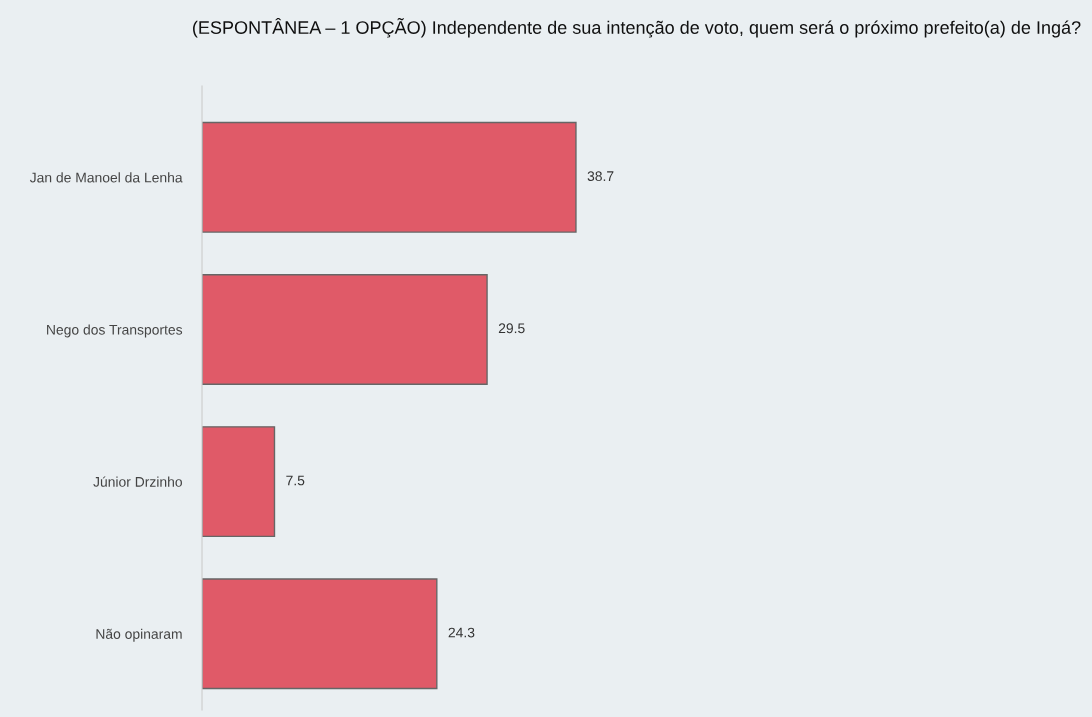 This screenshot has width=1092, height=717. Describe the element at coordinates (137, 481) in the screenshot. I see `y-tick-label: Júnior Drzinho` at that location.